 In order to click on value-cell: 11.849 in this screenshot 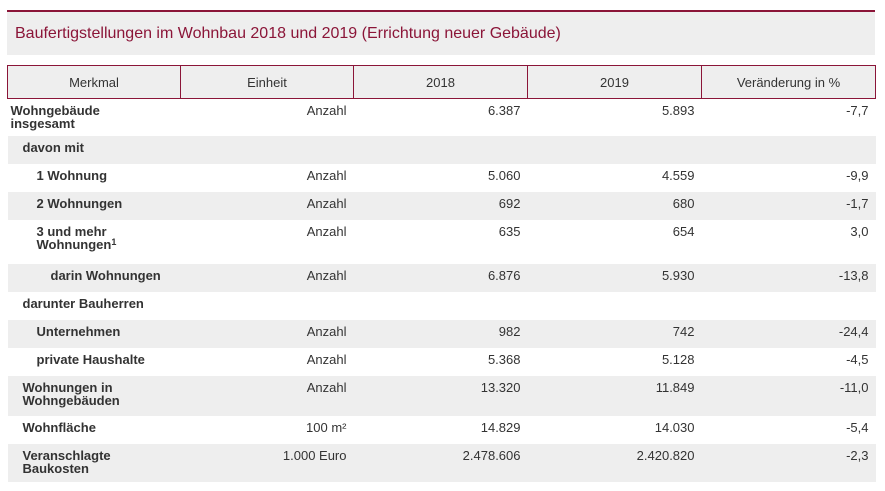, I will do `click(614, 395)`.